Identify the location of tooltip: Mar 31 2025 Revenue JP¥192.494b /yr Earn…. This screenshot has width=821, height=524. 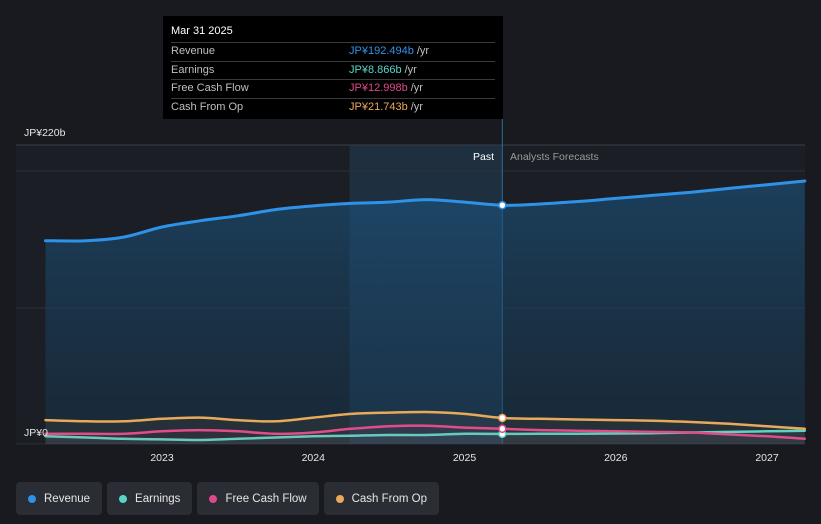
(333, 67).